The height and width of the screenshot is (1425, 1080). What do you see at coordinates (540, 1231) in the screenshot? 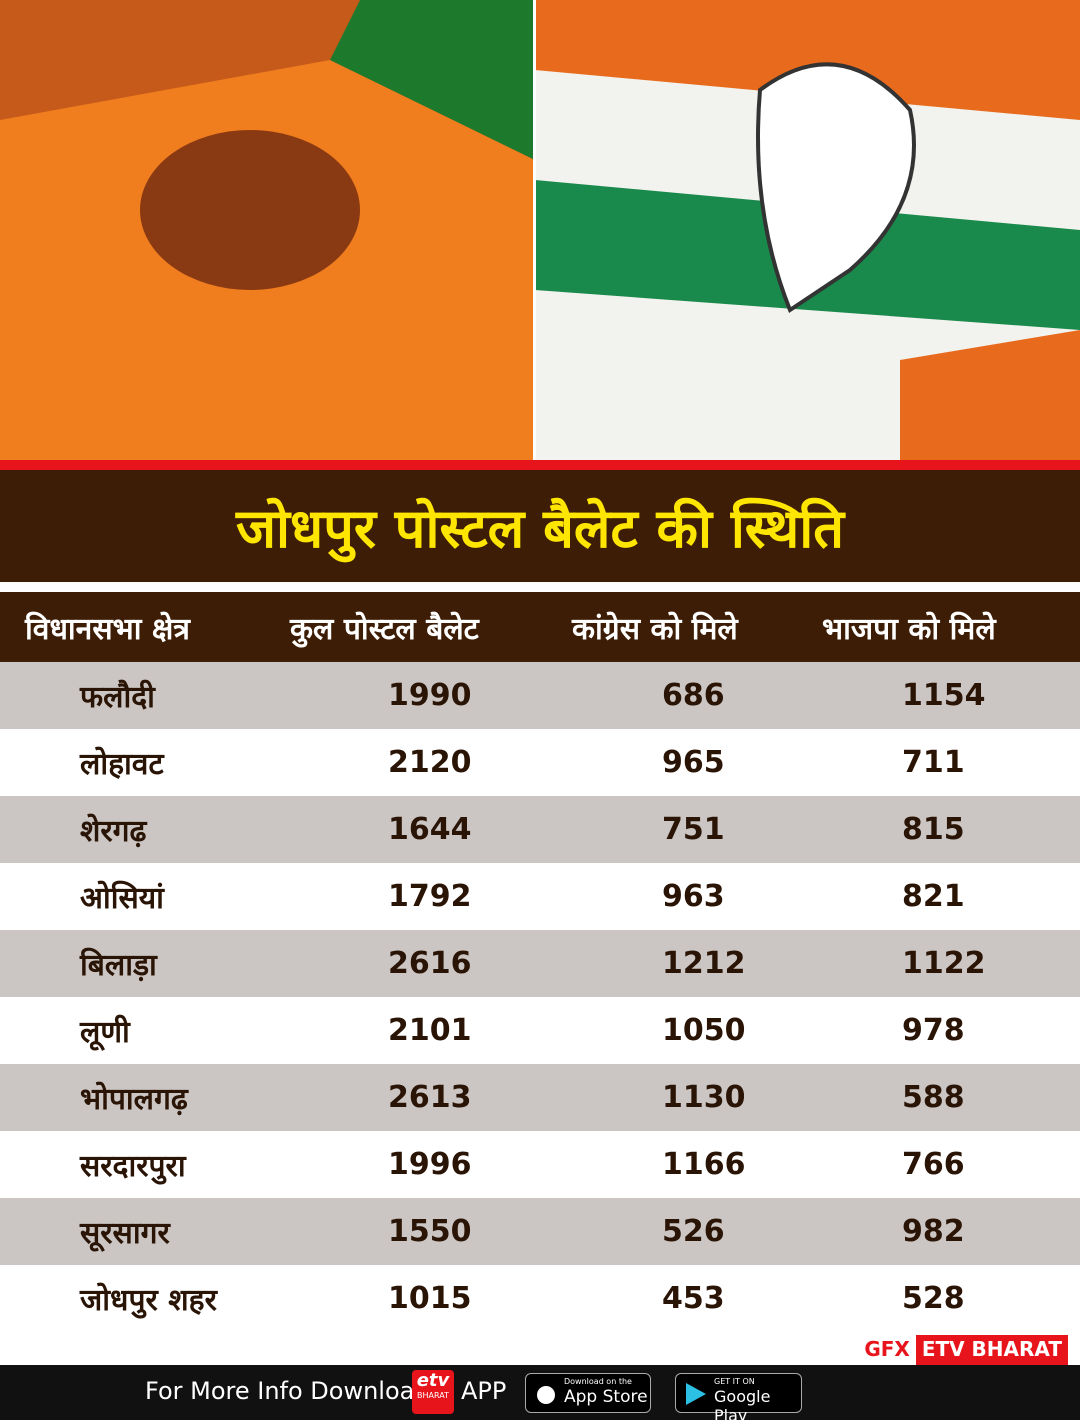
I see `table-row: सूरसागर 1550 526 982` at bounding box center [540, 1231].